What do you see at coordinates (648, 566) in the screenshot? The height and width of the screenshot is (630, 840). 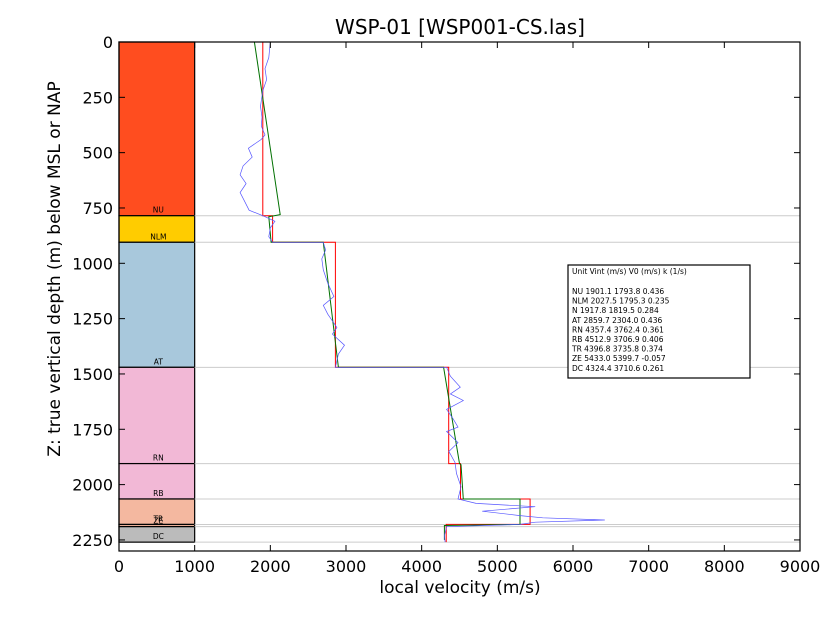 I see `x-tick-label: 7000` at bounding box center [648, 566].